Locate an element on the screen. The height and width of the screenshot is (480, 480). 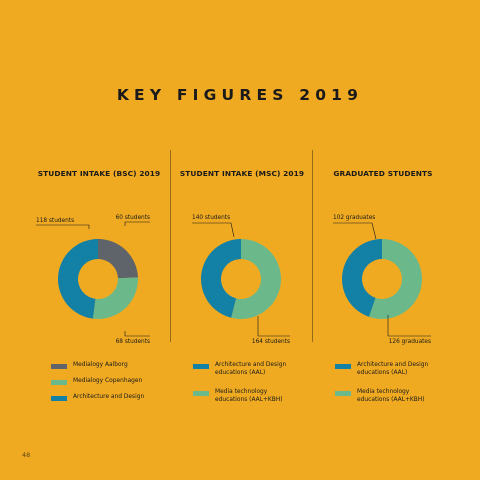
data-label: 164 students is located at coordinates (271, 342).